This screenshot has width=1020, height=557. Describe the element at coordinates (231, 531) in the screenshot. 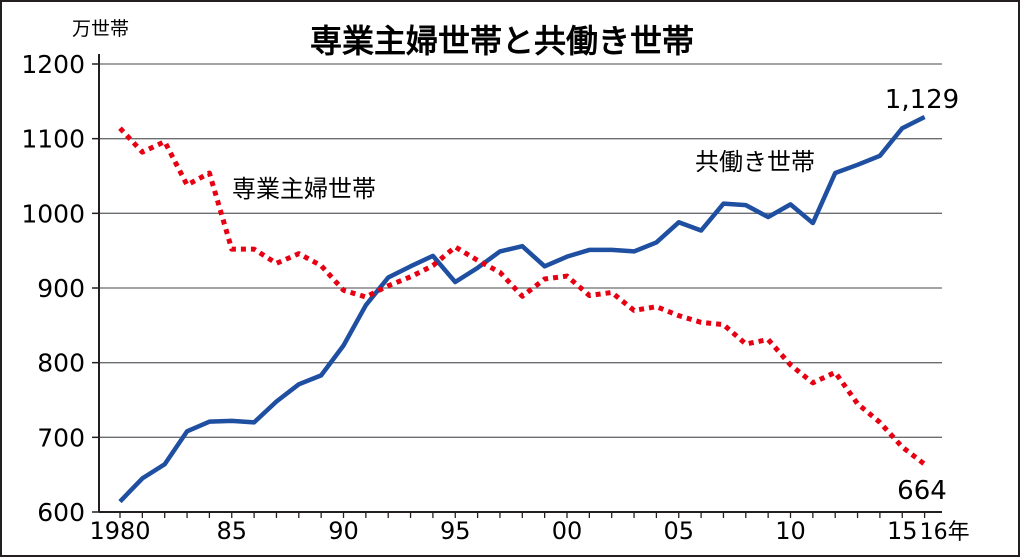

I see `x-tick-label: 85` at that location.